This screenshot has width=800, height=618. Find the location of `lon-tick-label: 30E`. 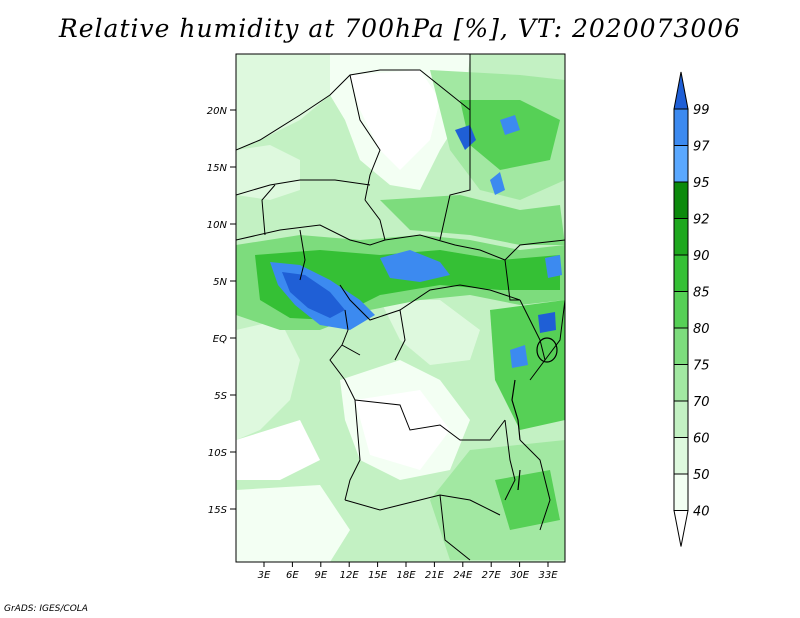

lon-tick-label: 30E is located at coordinates (520, 575).